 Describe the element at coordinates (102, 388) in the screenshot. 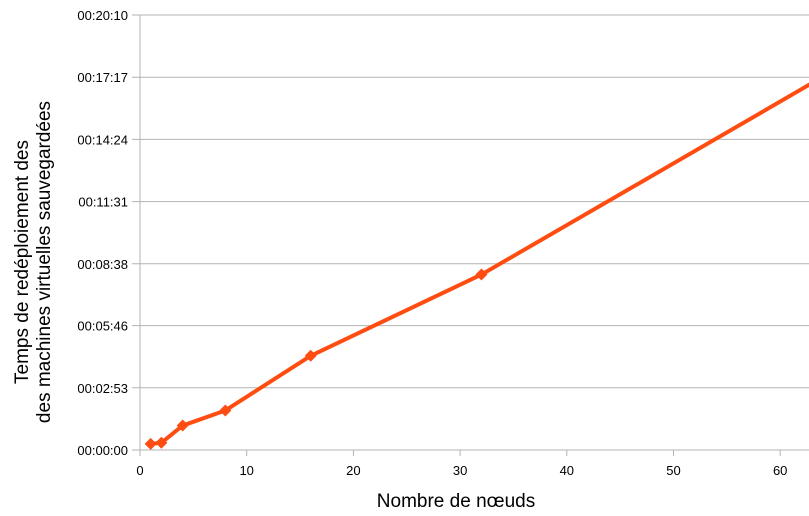

I see `y-tick-label: 00:02:53` at that location.